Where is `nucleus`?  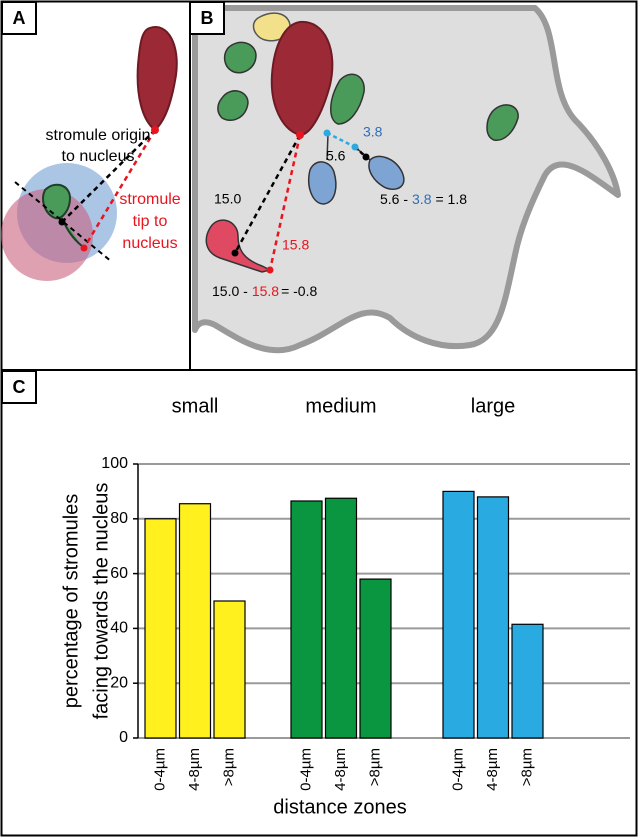 nucleus is located at coordinates (157, 79).